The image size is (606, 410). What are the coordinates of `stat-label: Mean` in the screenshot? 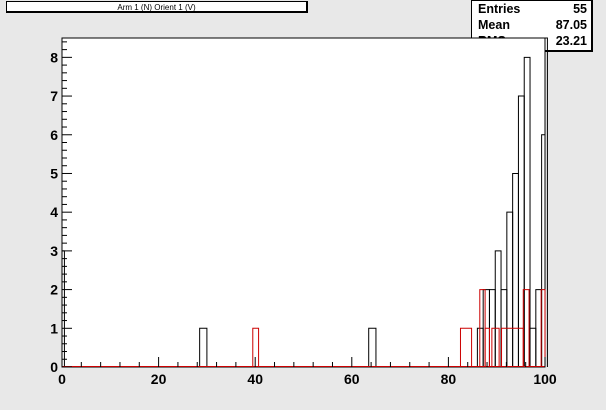 It's located at (494, 25).